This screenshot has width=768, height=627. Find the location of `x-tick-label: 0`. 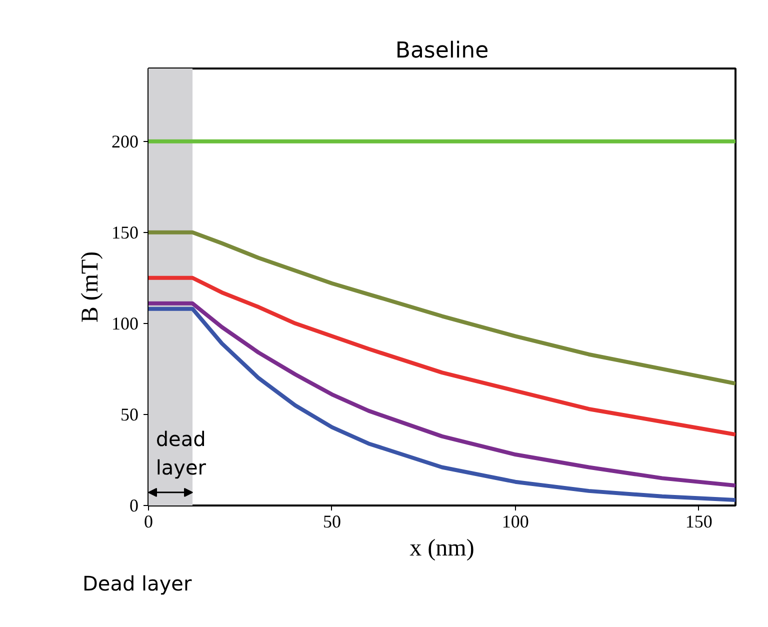

x-tick-label: 0 is located at coordinates (148, 522).